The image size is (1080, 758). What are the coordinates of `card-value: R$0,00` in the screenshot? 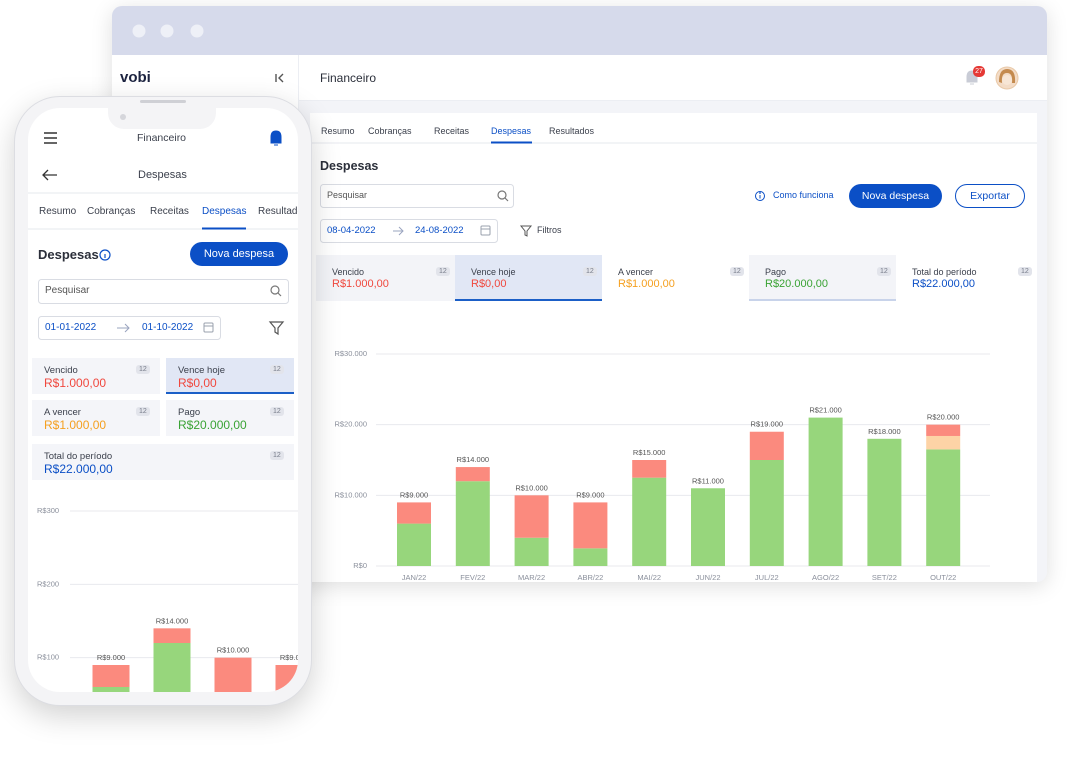 It's located at (197, 383).